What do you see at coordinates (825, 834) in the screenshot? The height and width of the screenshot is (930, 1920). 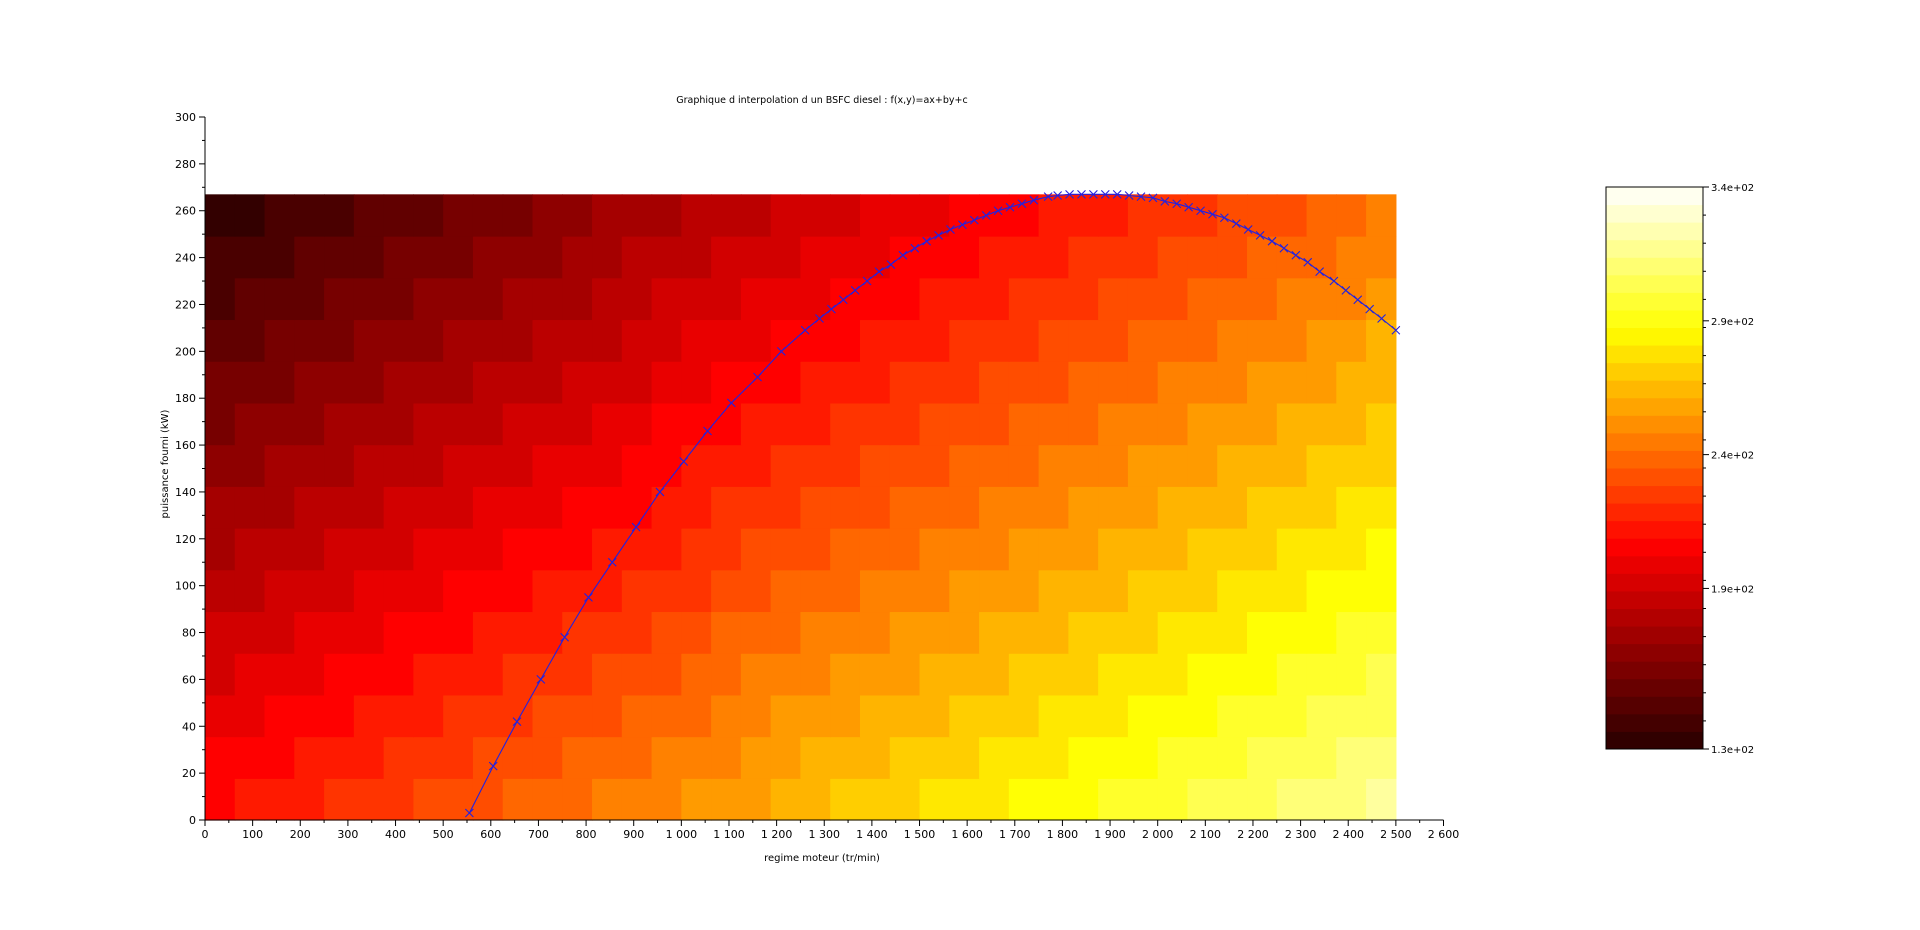 I see `x-tick-label: 1 300` at bounding box center [825, 834].